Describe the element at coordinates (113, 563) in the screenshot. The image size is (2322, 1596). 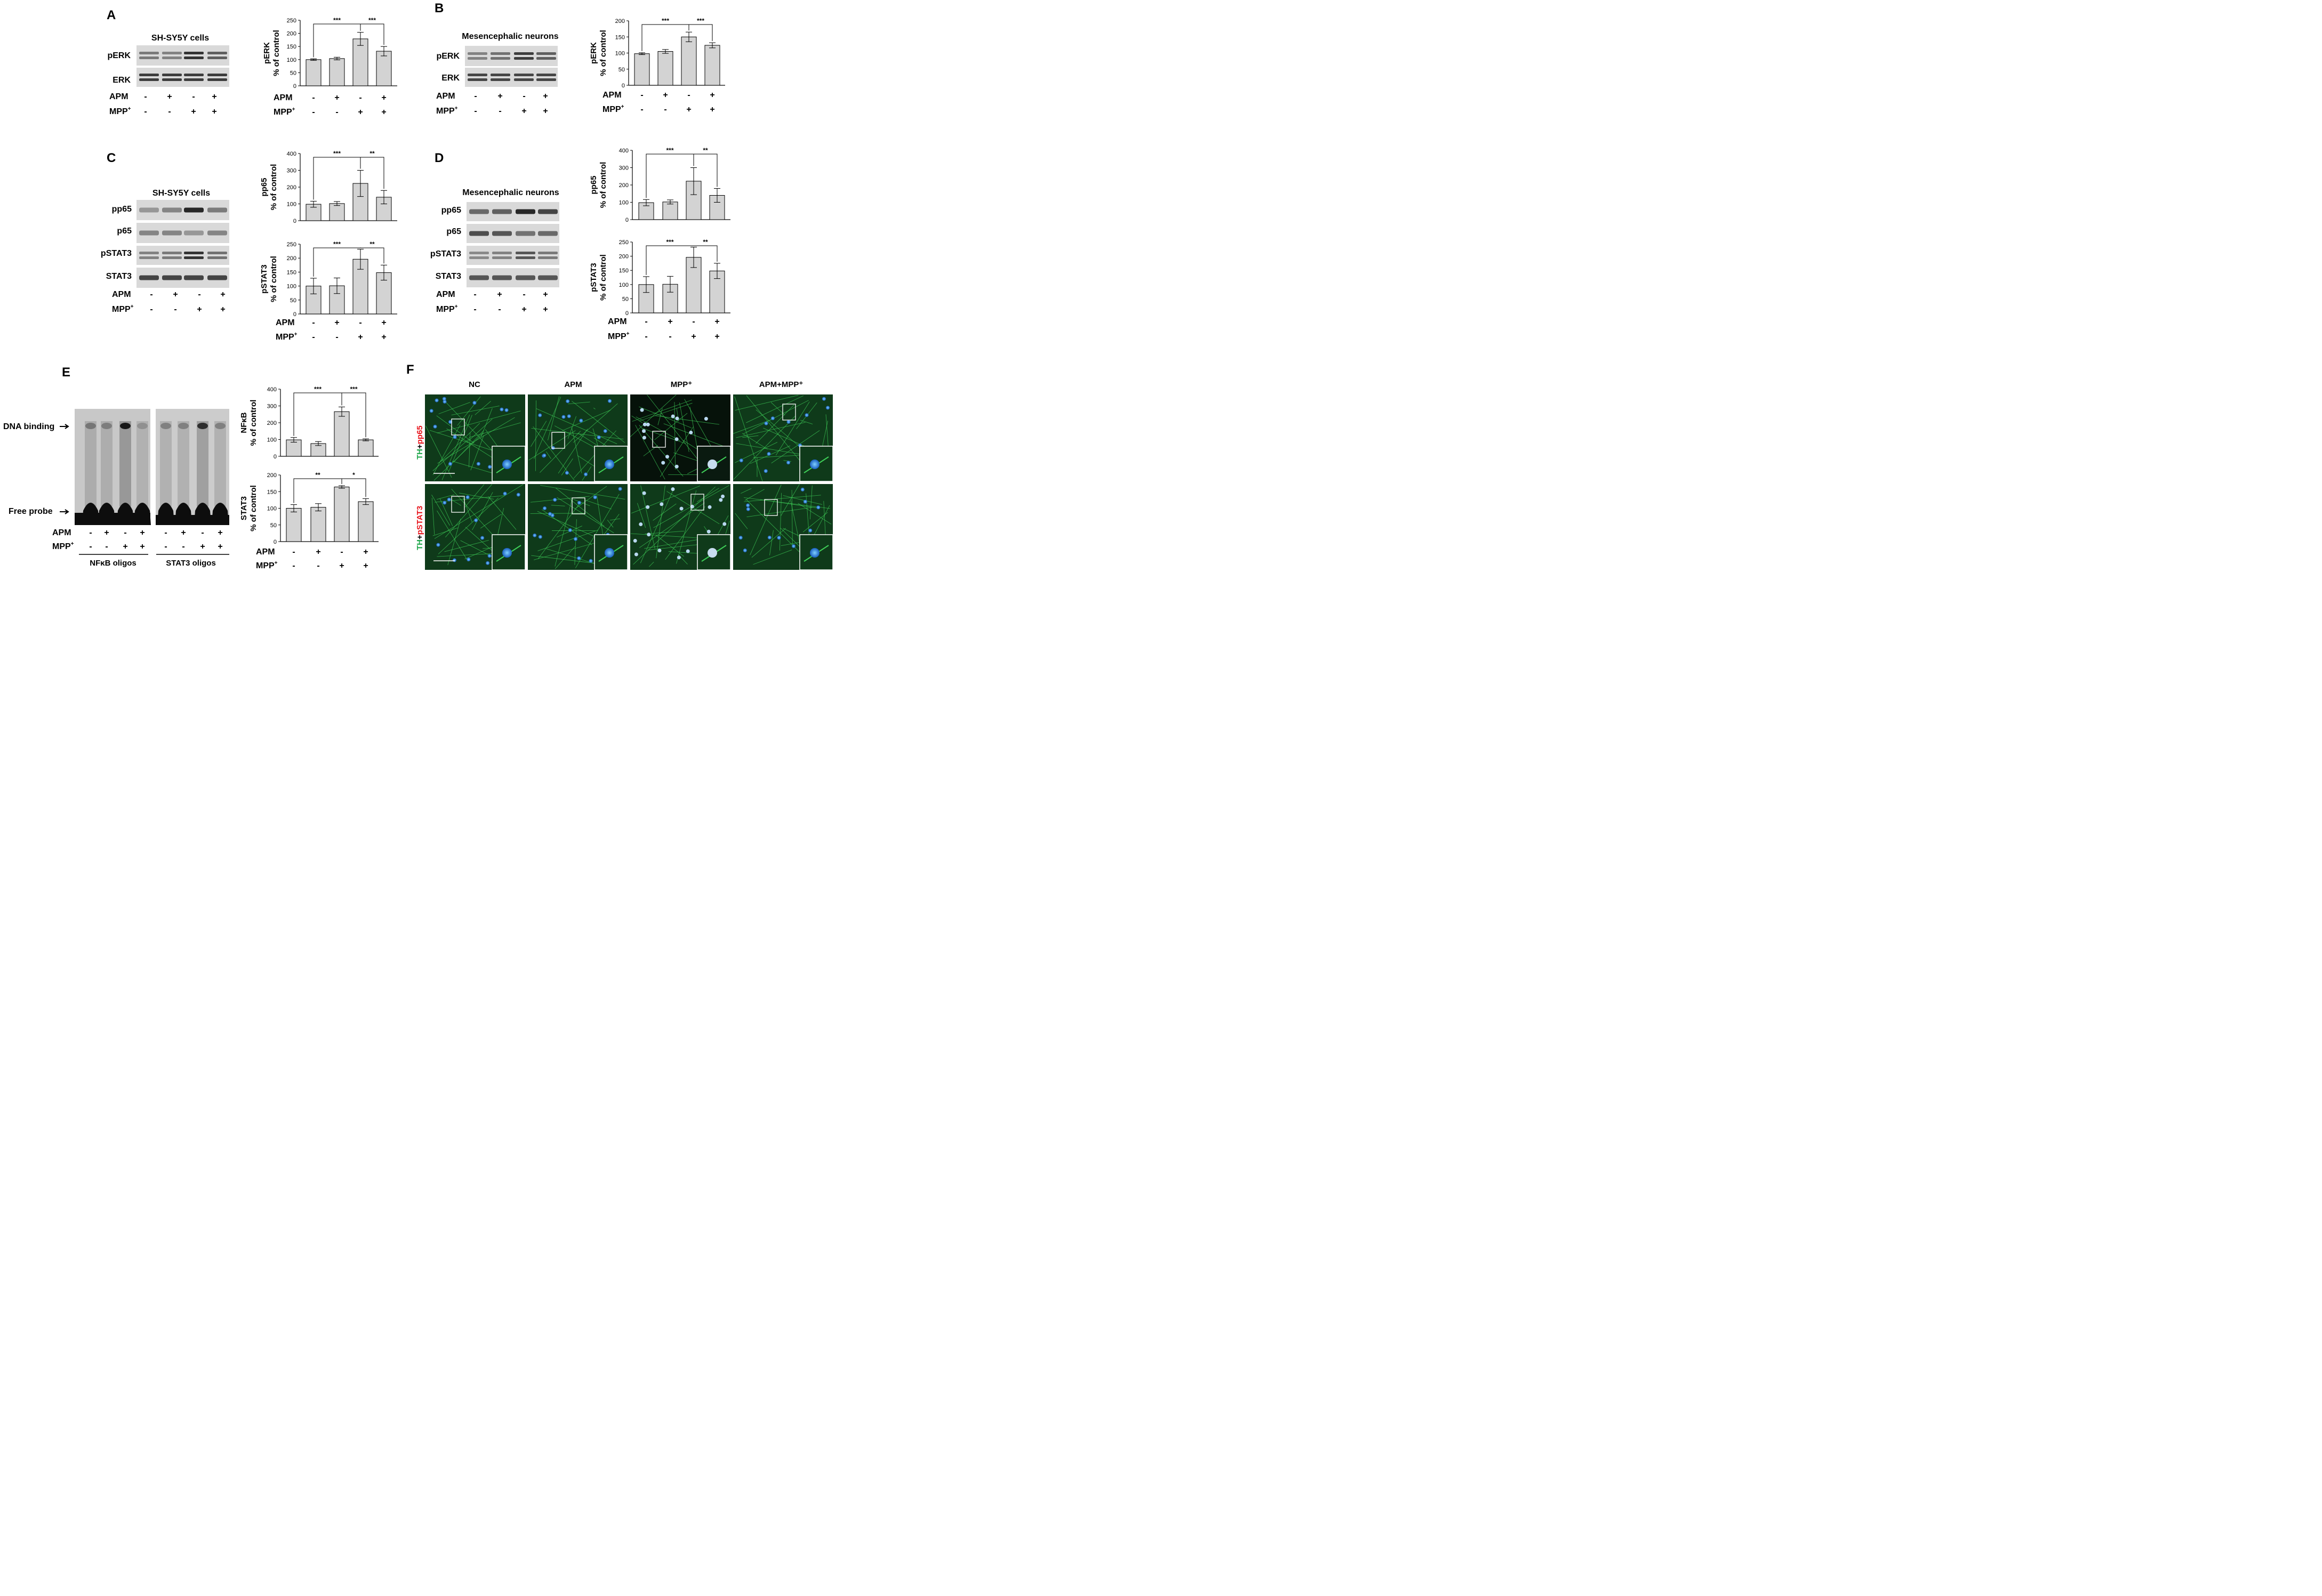
I see `emsa-nfkb-oligos-label: NFκB oligos` at that location.